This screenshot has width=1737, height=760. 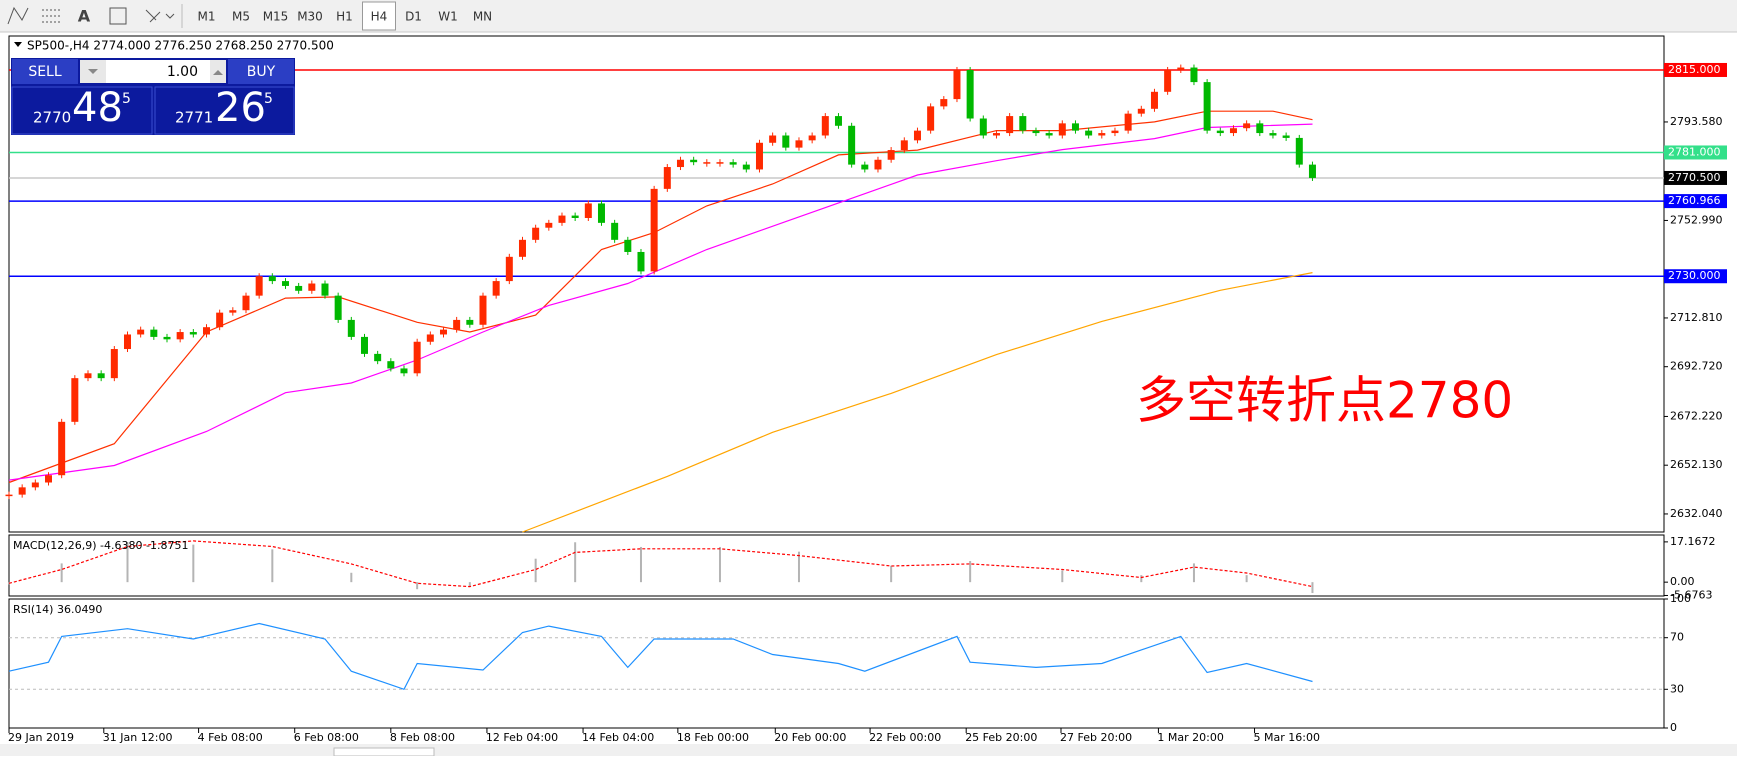 I want to click on tab, so click(x=384, y=752).